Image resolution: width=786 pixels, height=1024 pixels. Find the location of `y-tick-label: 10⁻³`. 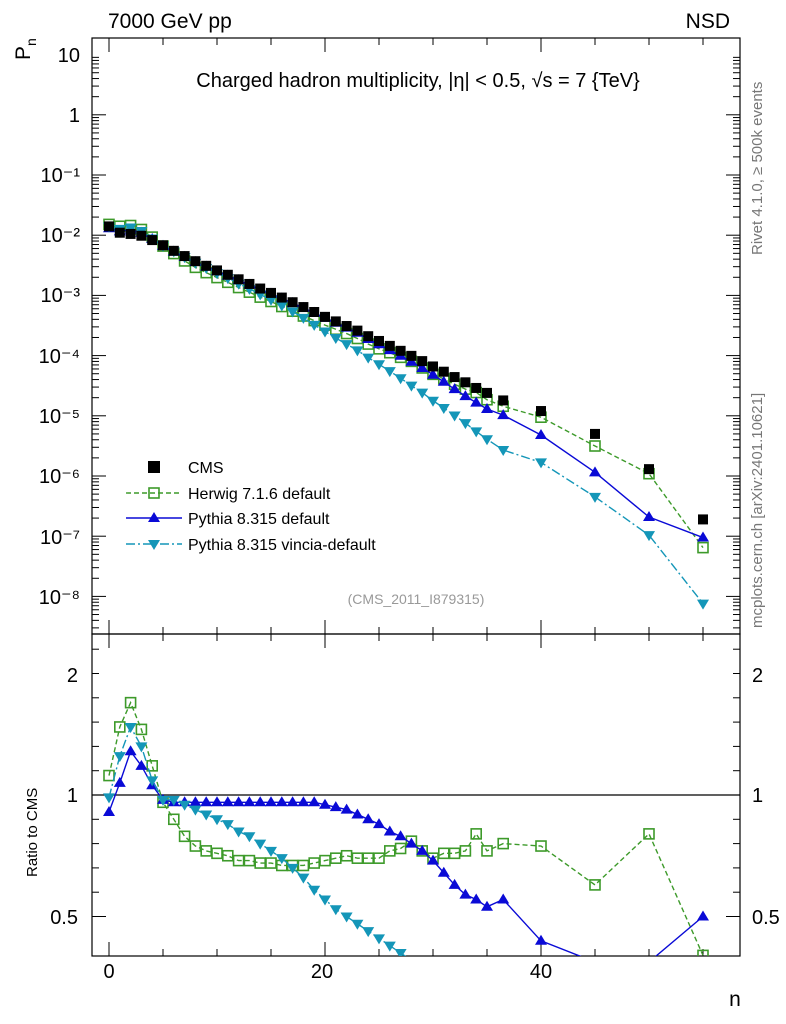

y-tick-label: 10⁻³ is located at coordinates (61, 296).